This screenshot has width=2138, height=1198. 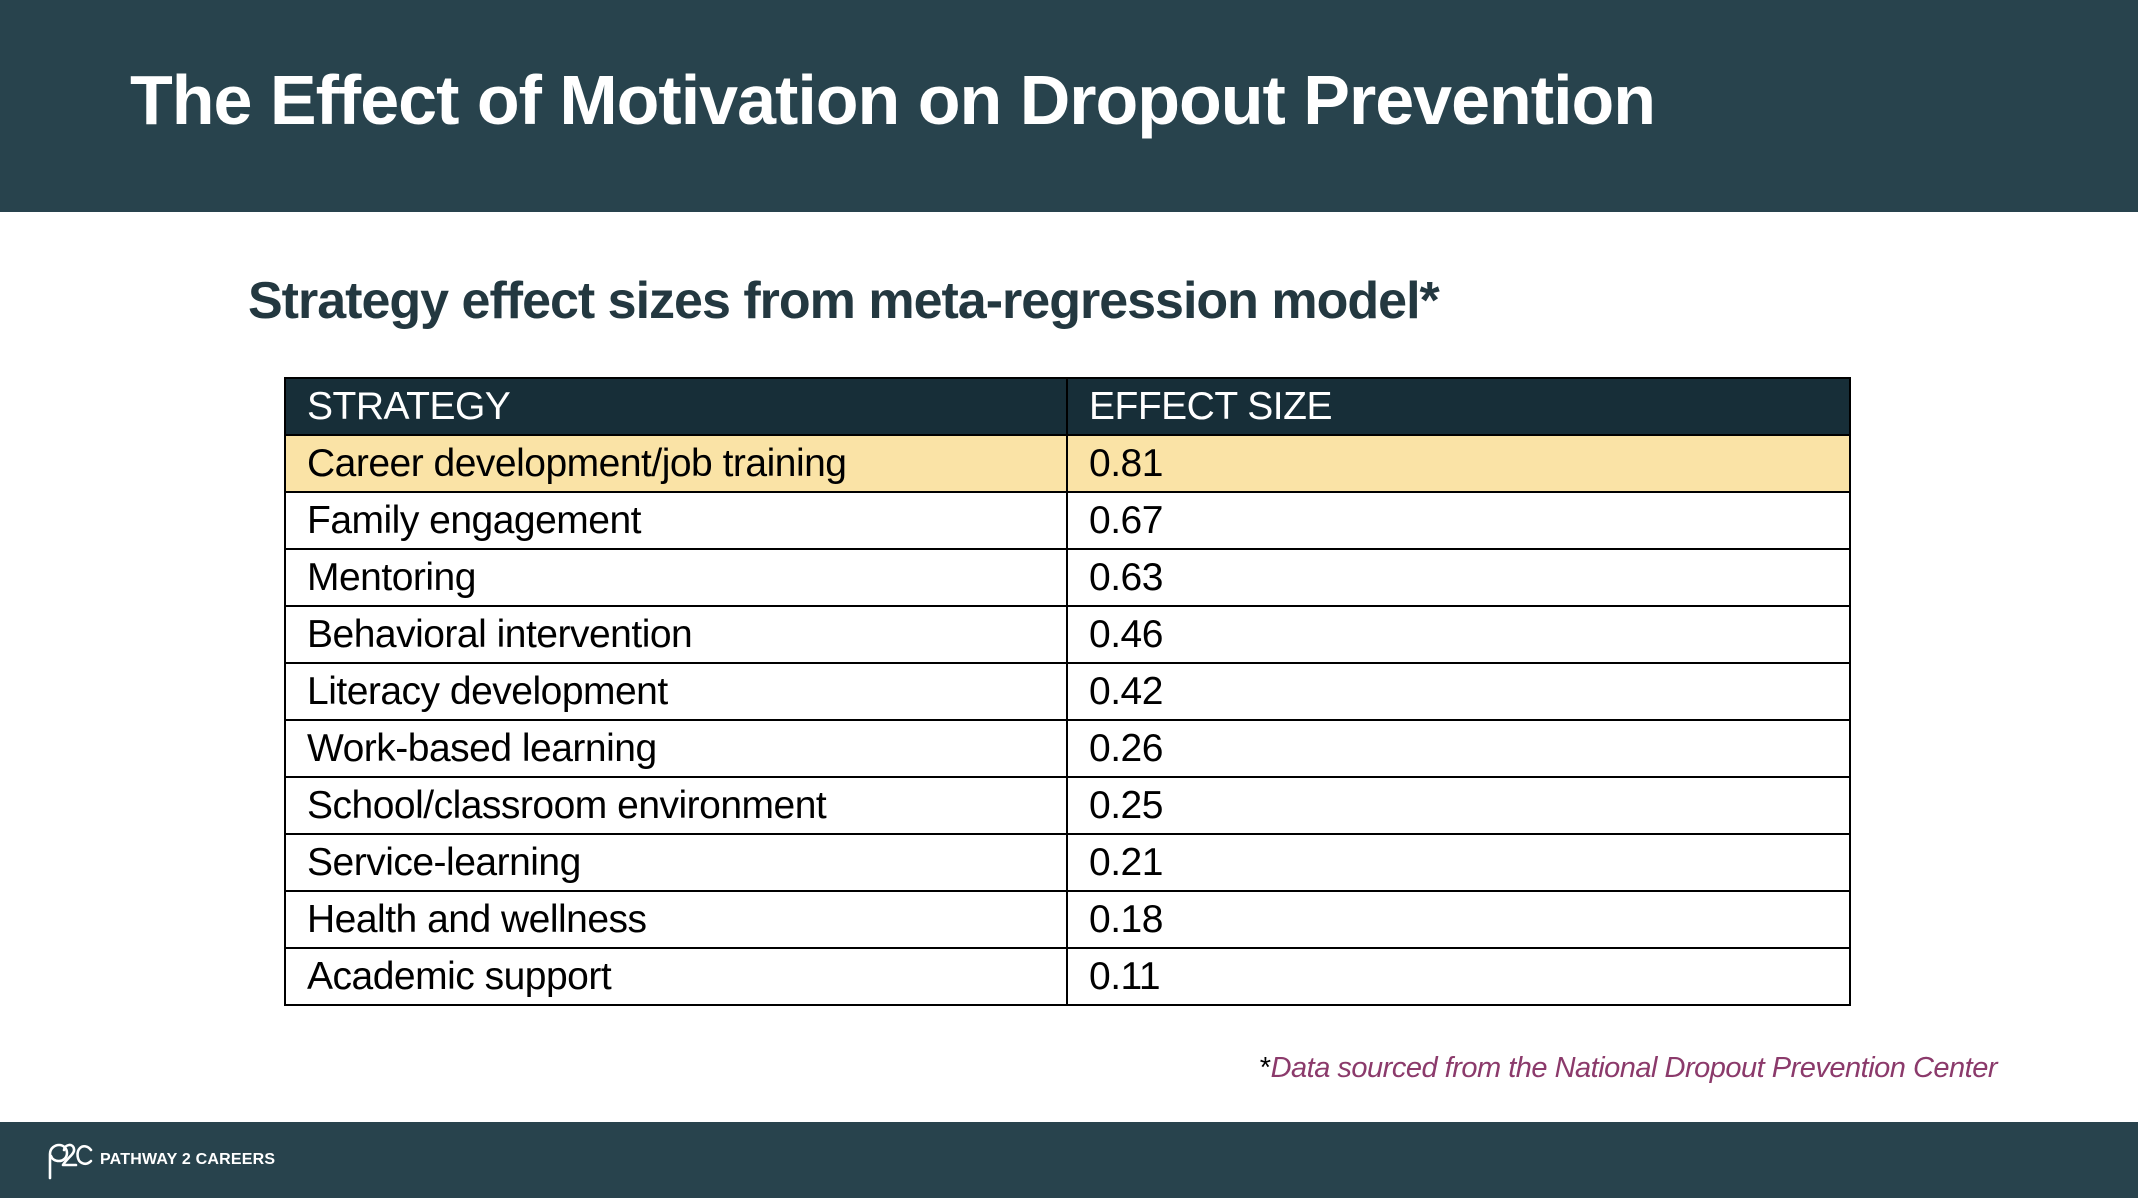 I want to click on table-row: Mentoring 0.63, so click(x=1067, y=577).